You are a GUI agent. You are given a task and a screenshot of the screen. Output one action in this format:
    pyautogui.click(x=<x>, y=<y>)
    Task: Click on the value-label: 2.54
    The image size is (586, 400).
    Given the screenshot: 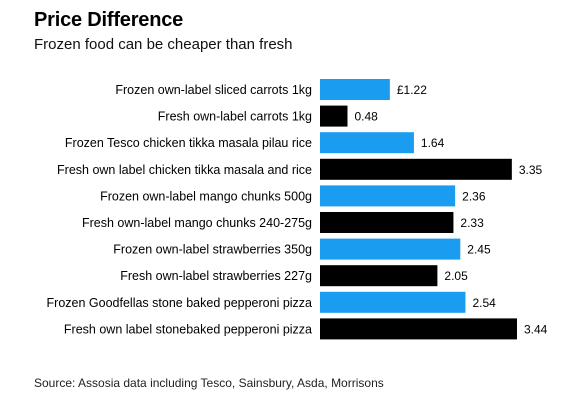 What is the action you would take?
    pyautogui.click(x=484, y=303)
    